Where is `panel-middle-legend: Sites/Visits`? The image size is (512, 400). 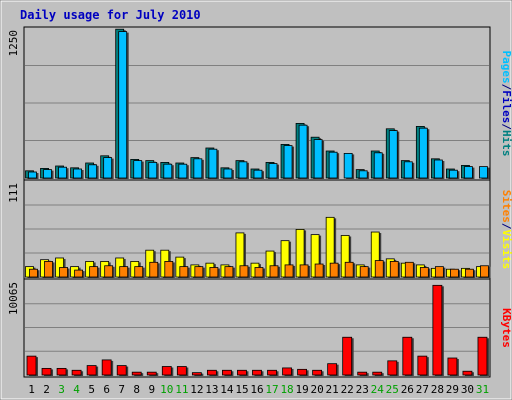
panel-middle-legend: Sites/Visits is located at coordinates (506, 230).